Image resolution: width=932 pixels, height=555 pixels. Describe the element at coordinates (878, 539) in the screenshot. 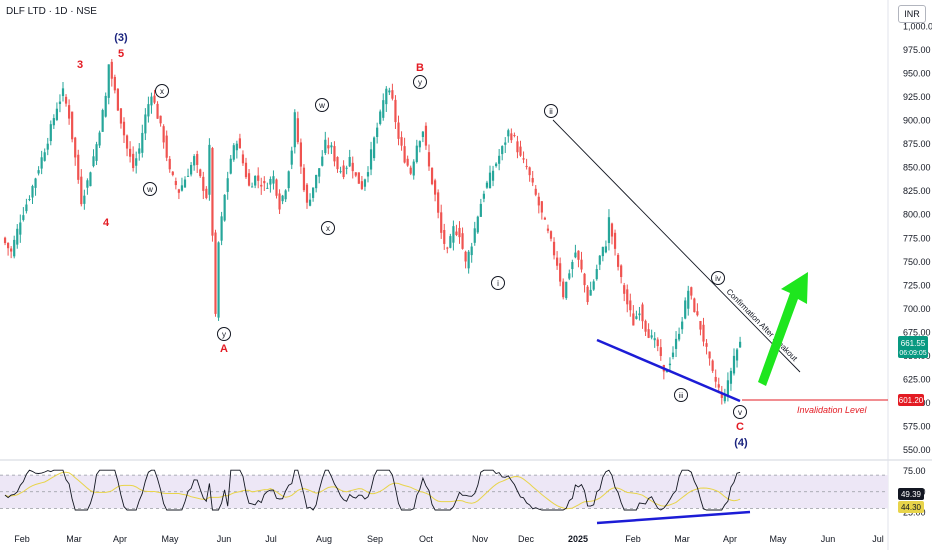

I see `time-tick-label: Jul` at that location.